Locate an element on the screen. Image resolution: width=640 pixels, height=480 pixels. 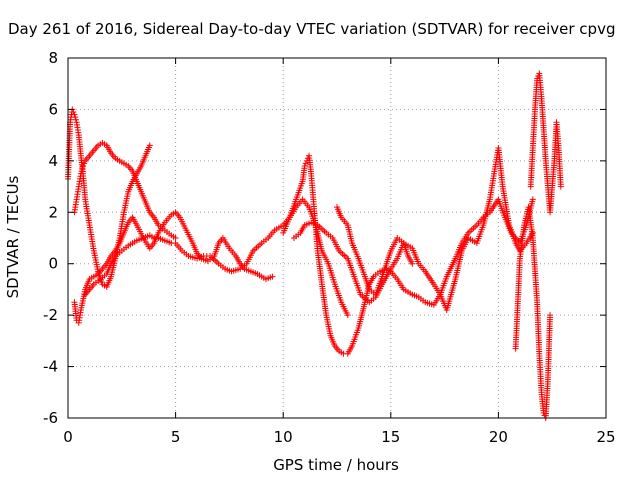
y-tick-label: -4 is located at coordinates (50, 367).